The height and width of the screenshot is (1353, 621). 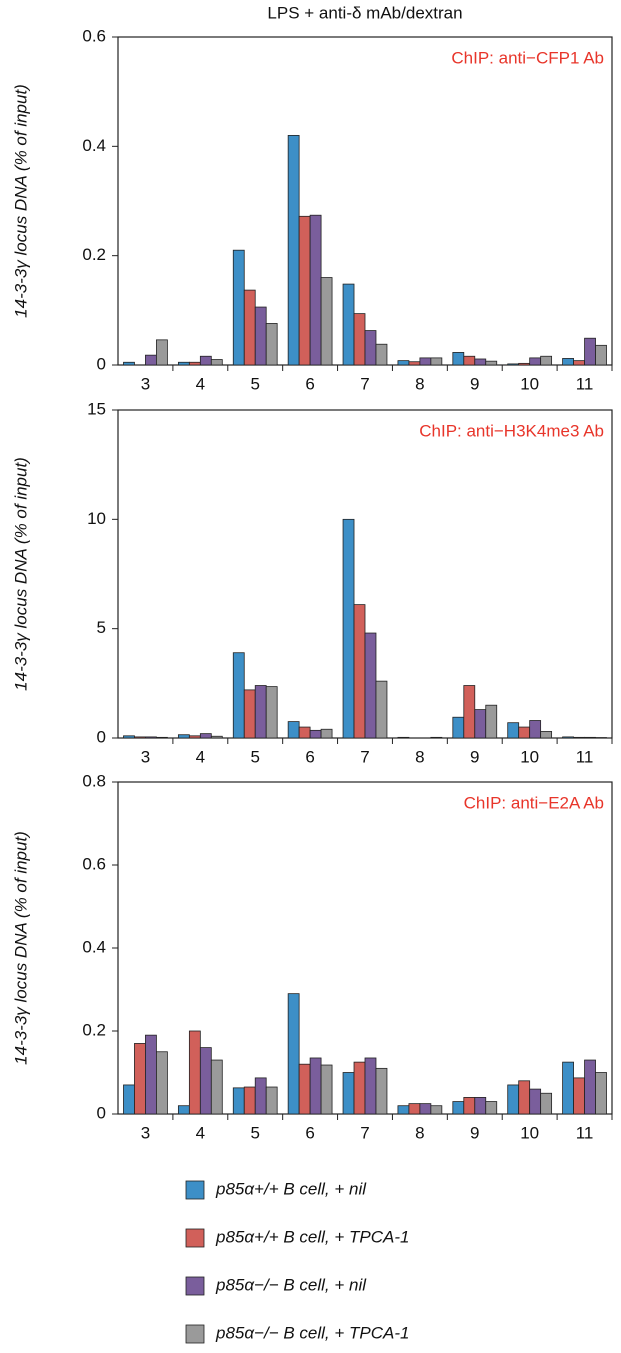 I want to click on x-tick-label: 5, so click(x=254, y=383).